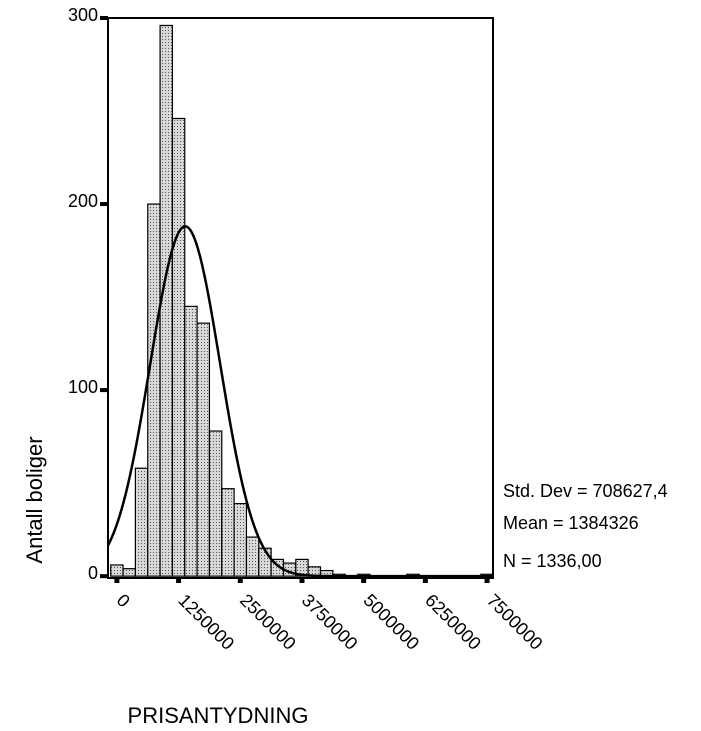 The image size is (701, 731). What do you see at coordinates (552, 561) in the screenshot?
I see `stat-label: N = 1336,00` at bounding box center [552, 561].